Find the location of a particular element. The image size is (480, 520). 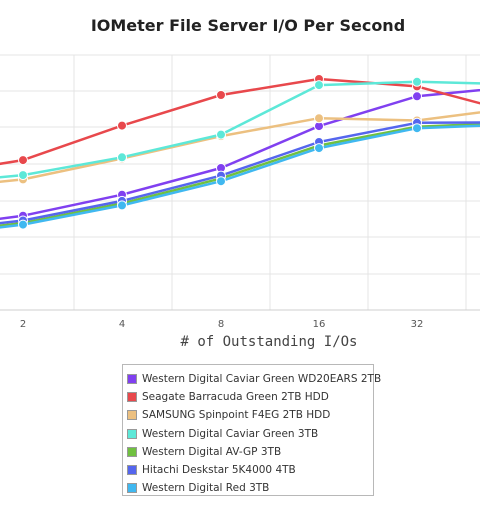

x-tick-label: 8 is located at coordinates (221, 324).